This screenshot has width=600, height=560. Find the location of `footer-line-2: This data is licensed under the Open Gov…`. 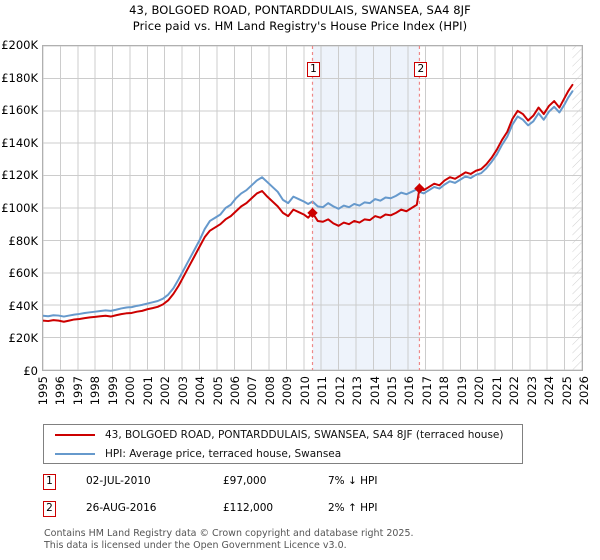

footer-line-2: This data is licensed under the Open Gov… is located at coordinates (195, 545).